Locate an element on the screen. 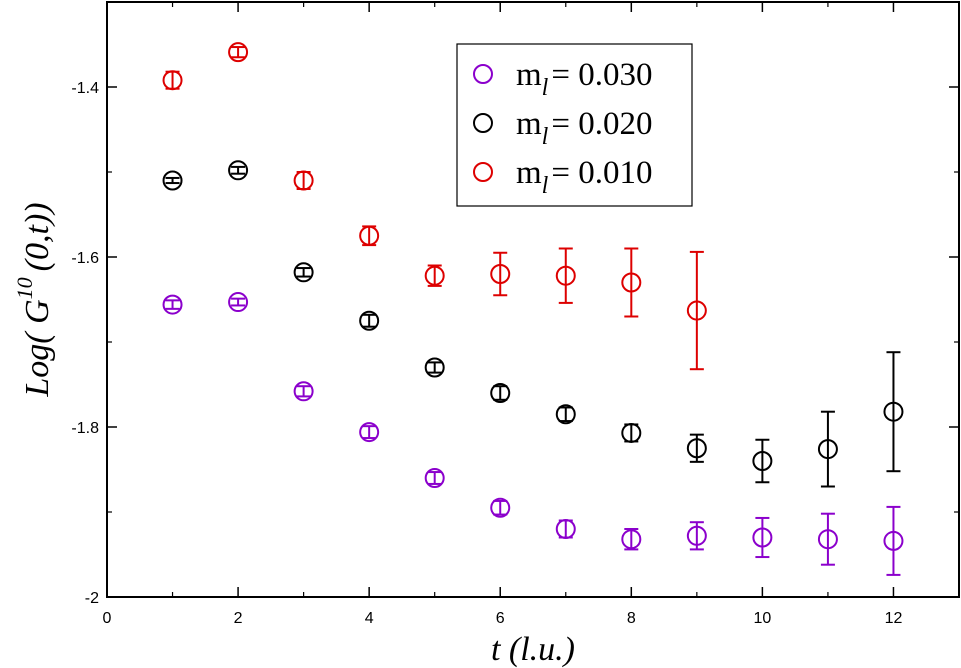  x-tick-label: 4 is located at coordinates (369, 618).